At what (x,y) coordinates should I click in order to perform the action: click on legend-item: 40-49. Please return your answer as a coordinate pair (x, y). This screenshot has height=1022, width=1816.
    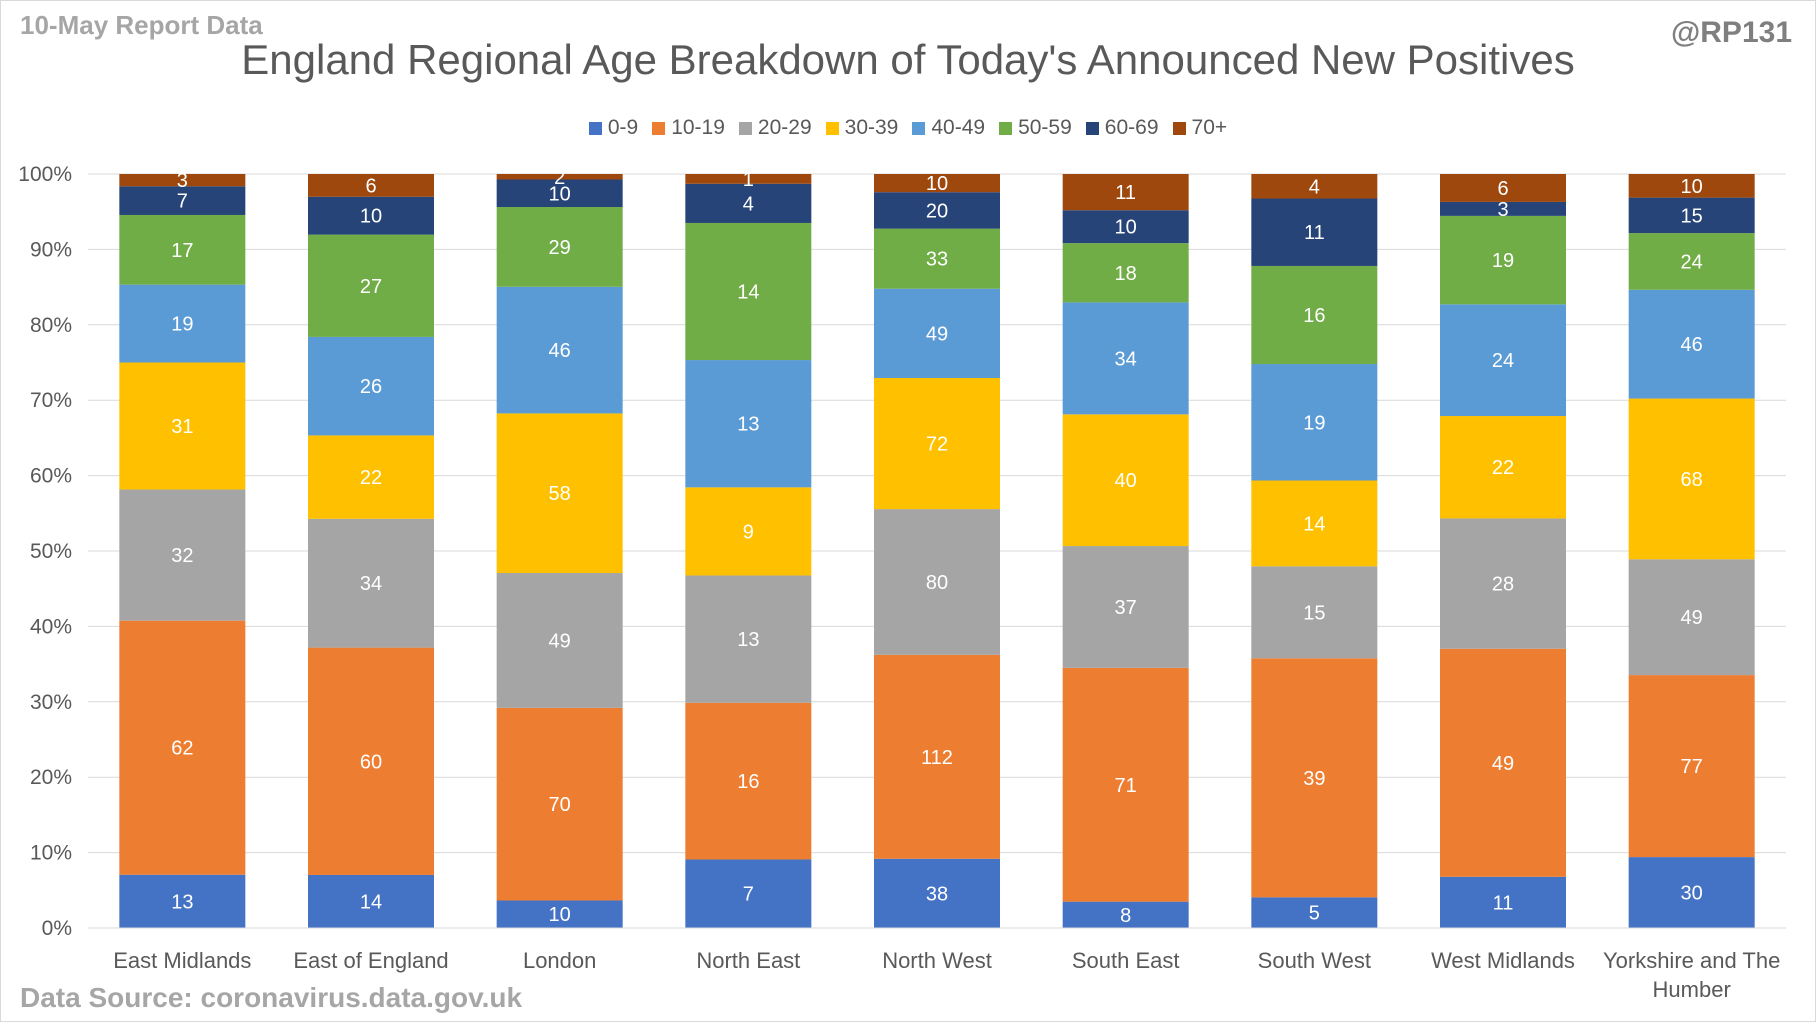
    Looking at the image, I should click on (948, 128).